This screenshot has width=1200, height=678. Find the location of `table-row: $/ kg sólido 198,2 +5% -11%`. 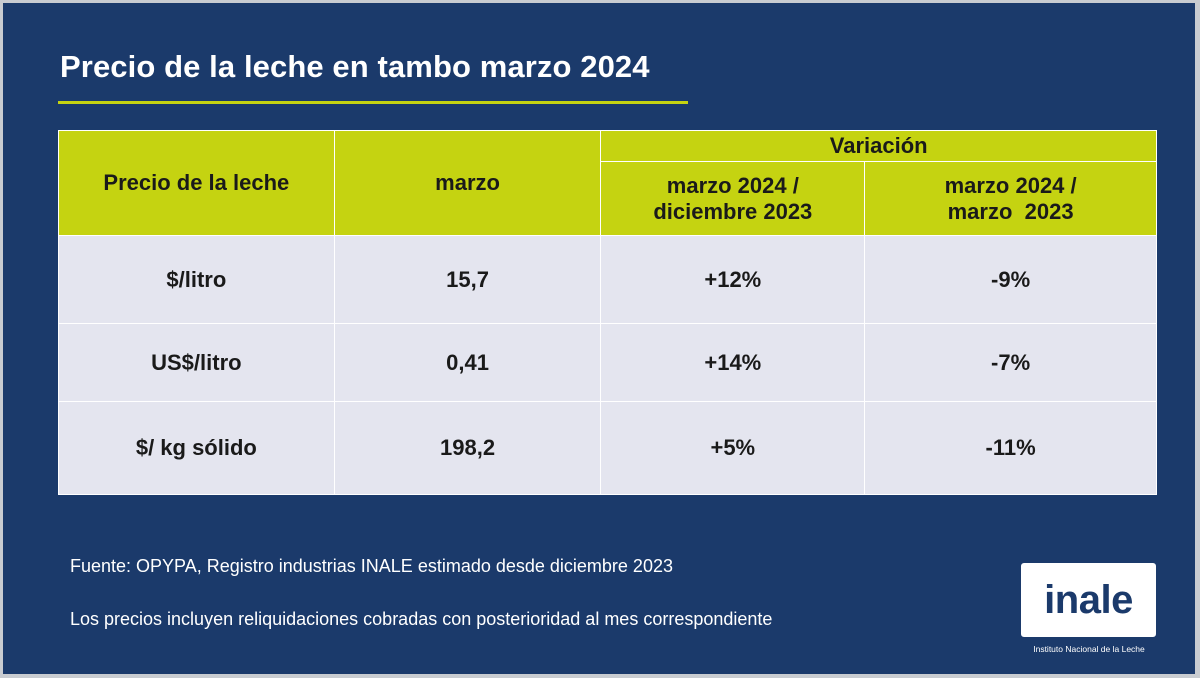

table-row: $/ kg sólido 198,2 +5% -11% is located at coordinates (607, 448).